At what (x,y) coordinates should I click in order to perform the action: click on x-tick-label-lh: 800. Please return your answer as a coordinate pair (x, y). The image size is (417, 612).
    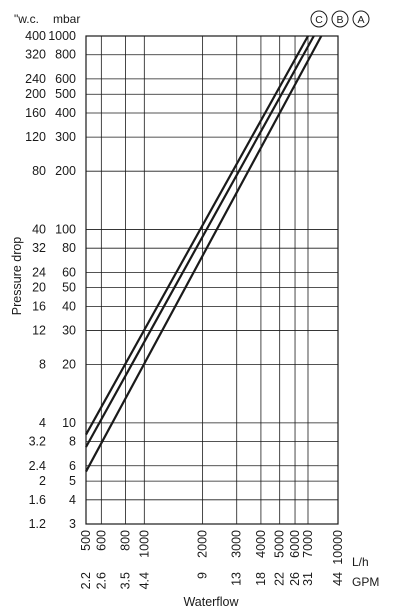
    Looking at the image, I should click on (126, 540).